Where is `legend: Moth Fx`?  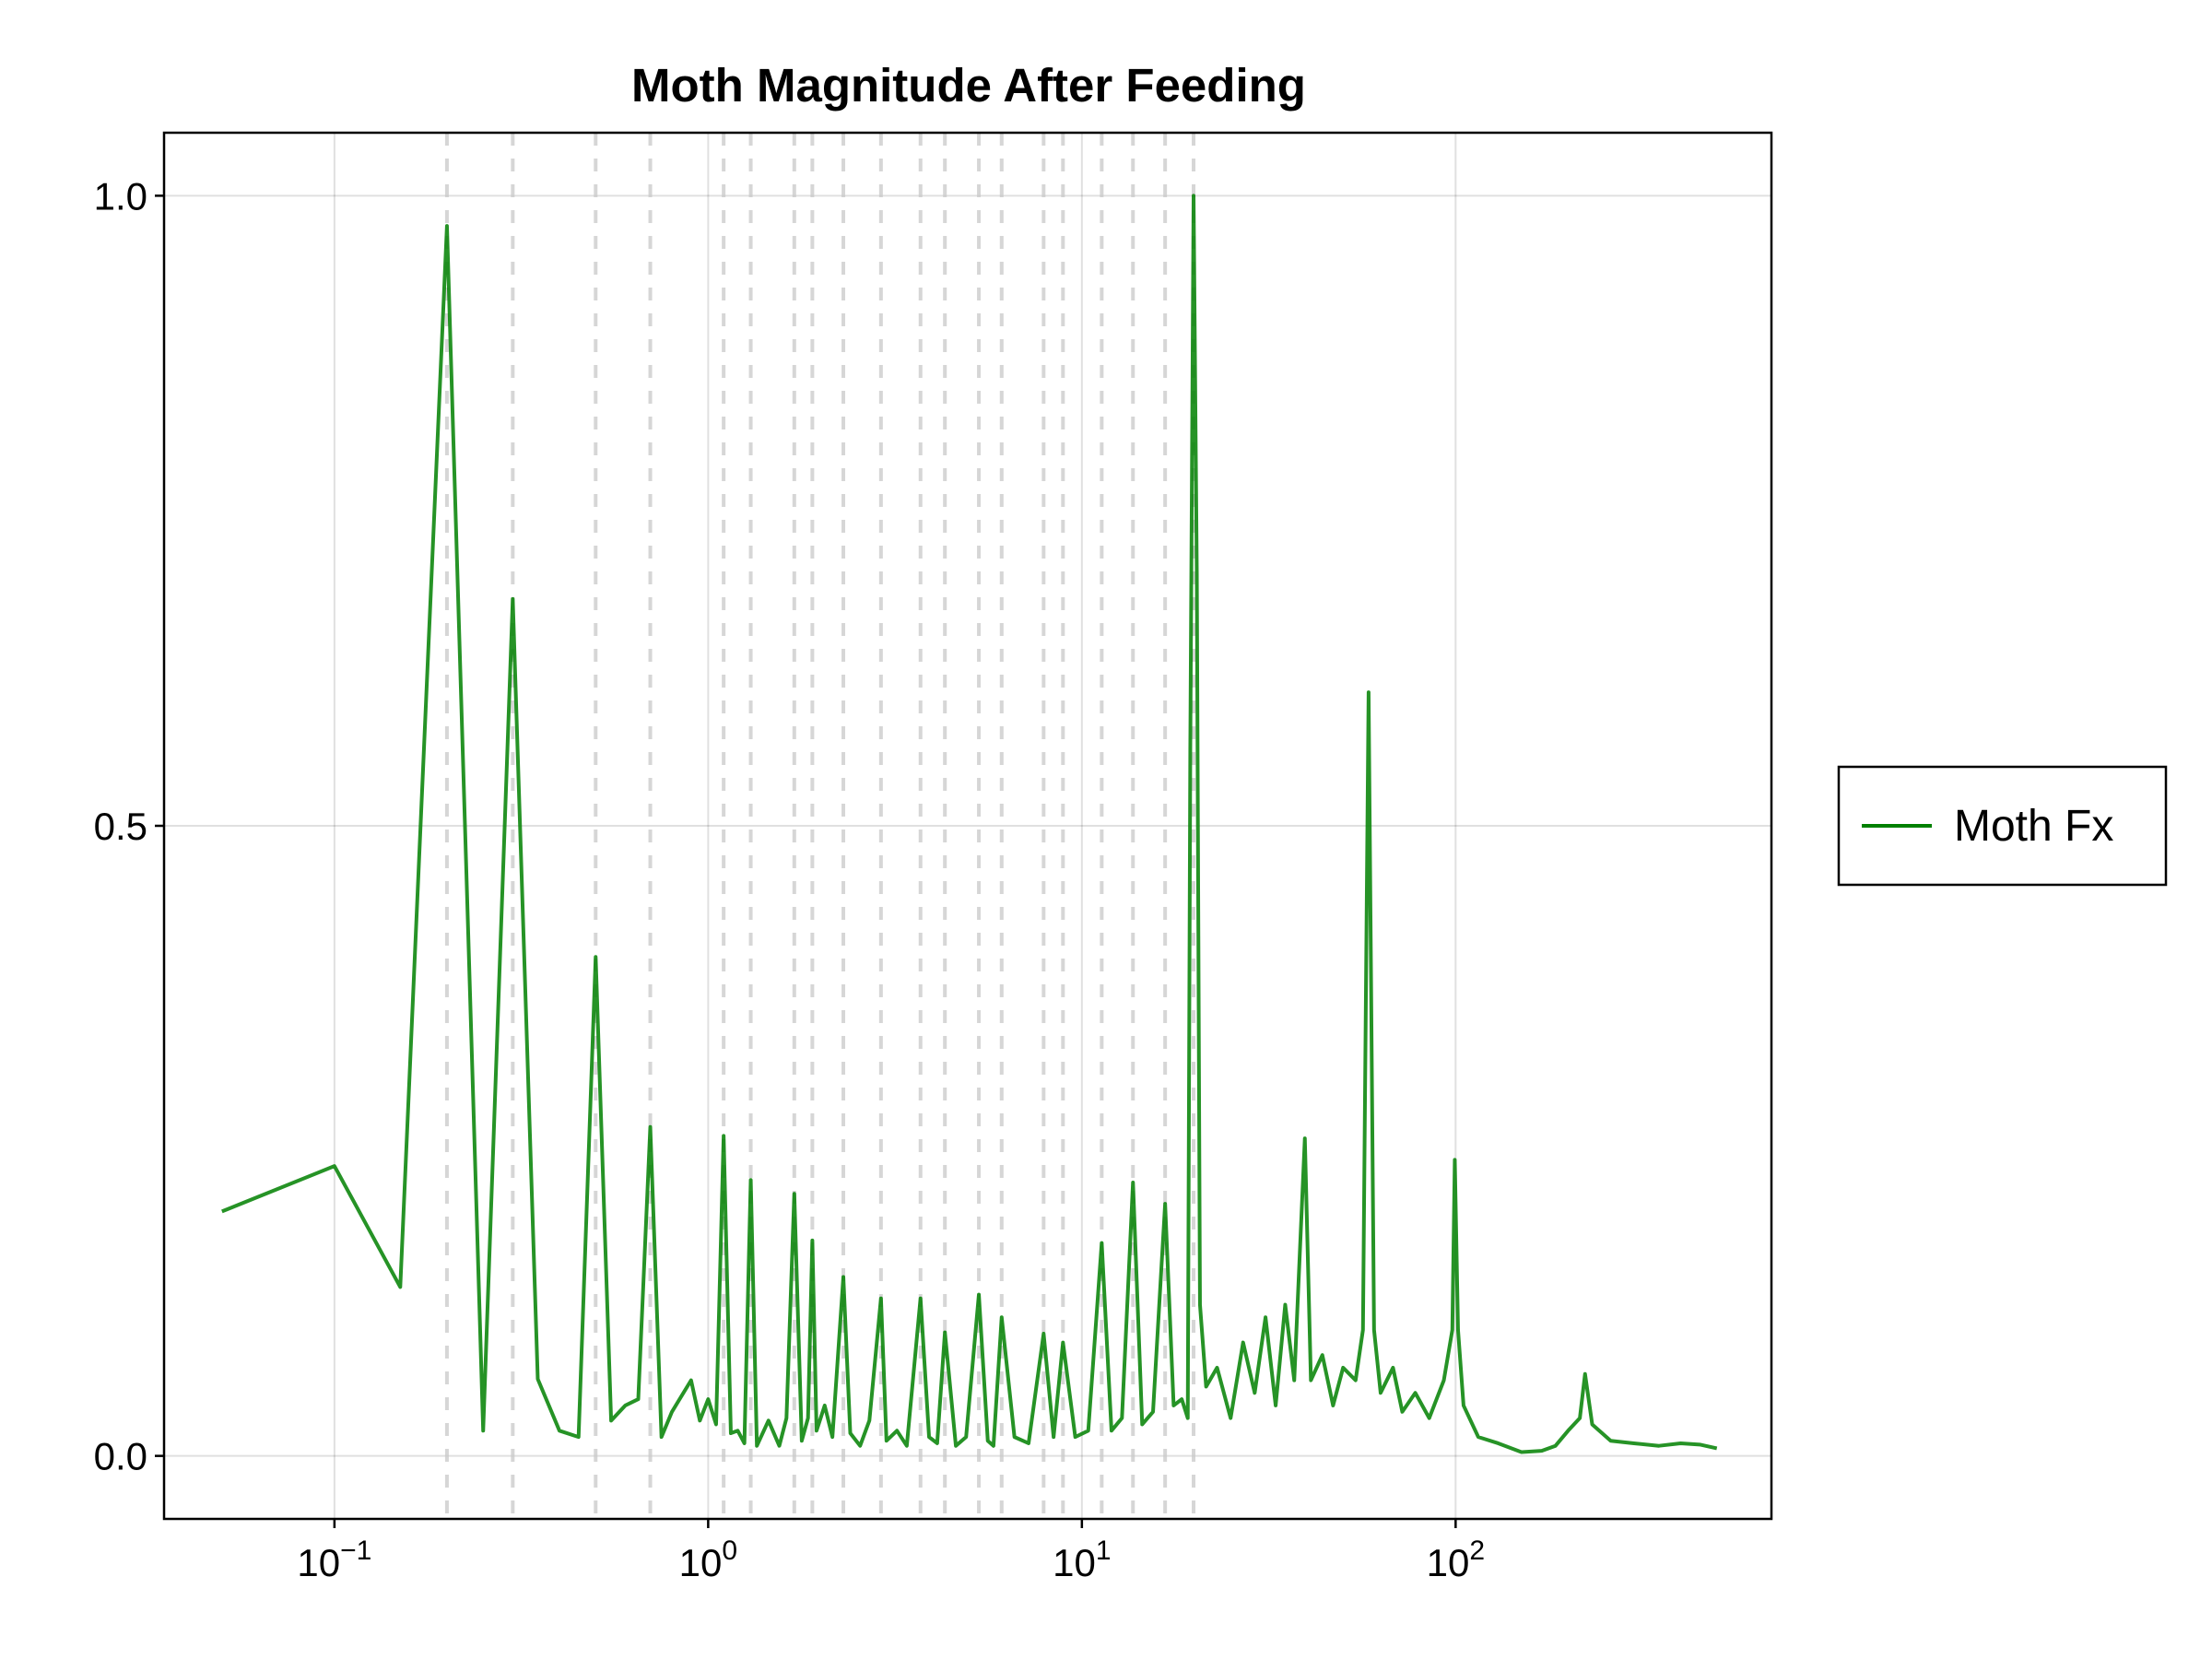 legend: Moth Fx is located at coordinates (2002, 826).